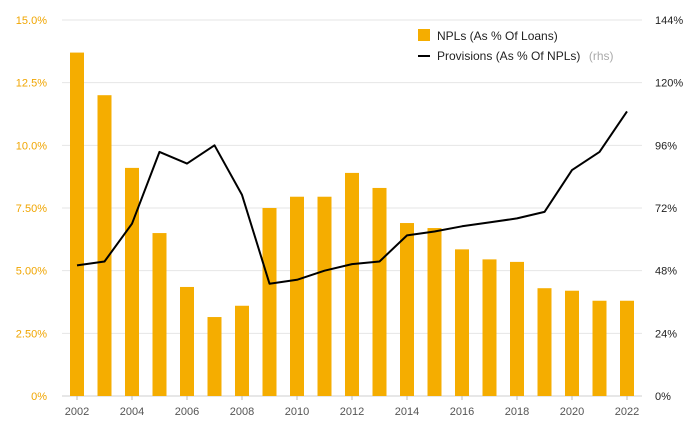 The width and height of the screenshot is (700, 433). What do you see at coordinates (31, 272) in the screenshot?
I see `left-tick-label: 5.00%` at bounding box center [31, 272].